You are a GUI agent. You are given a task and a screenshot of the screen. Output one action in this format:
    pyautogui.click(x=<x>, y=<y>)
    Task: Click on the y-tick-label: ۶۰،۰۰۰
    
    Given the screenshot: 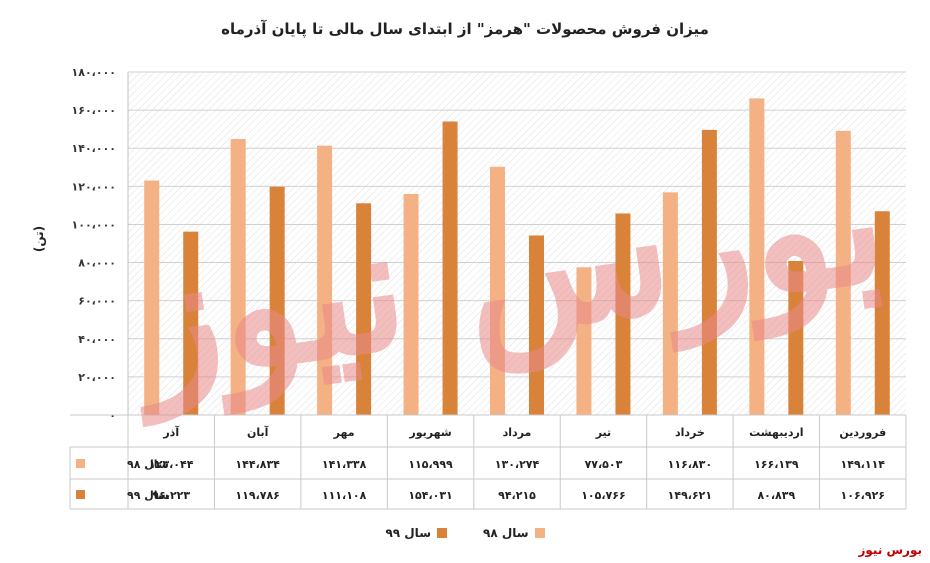 What is the action you would take?
    pyautogui.click(x=97, y=301)
    